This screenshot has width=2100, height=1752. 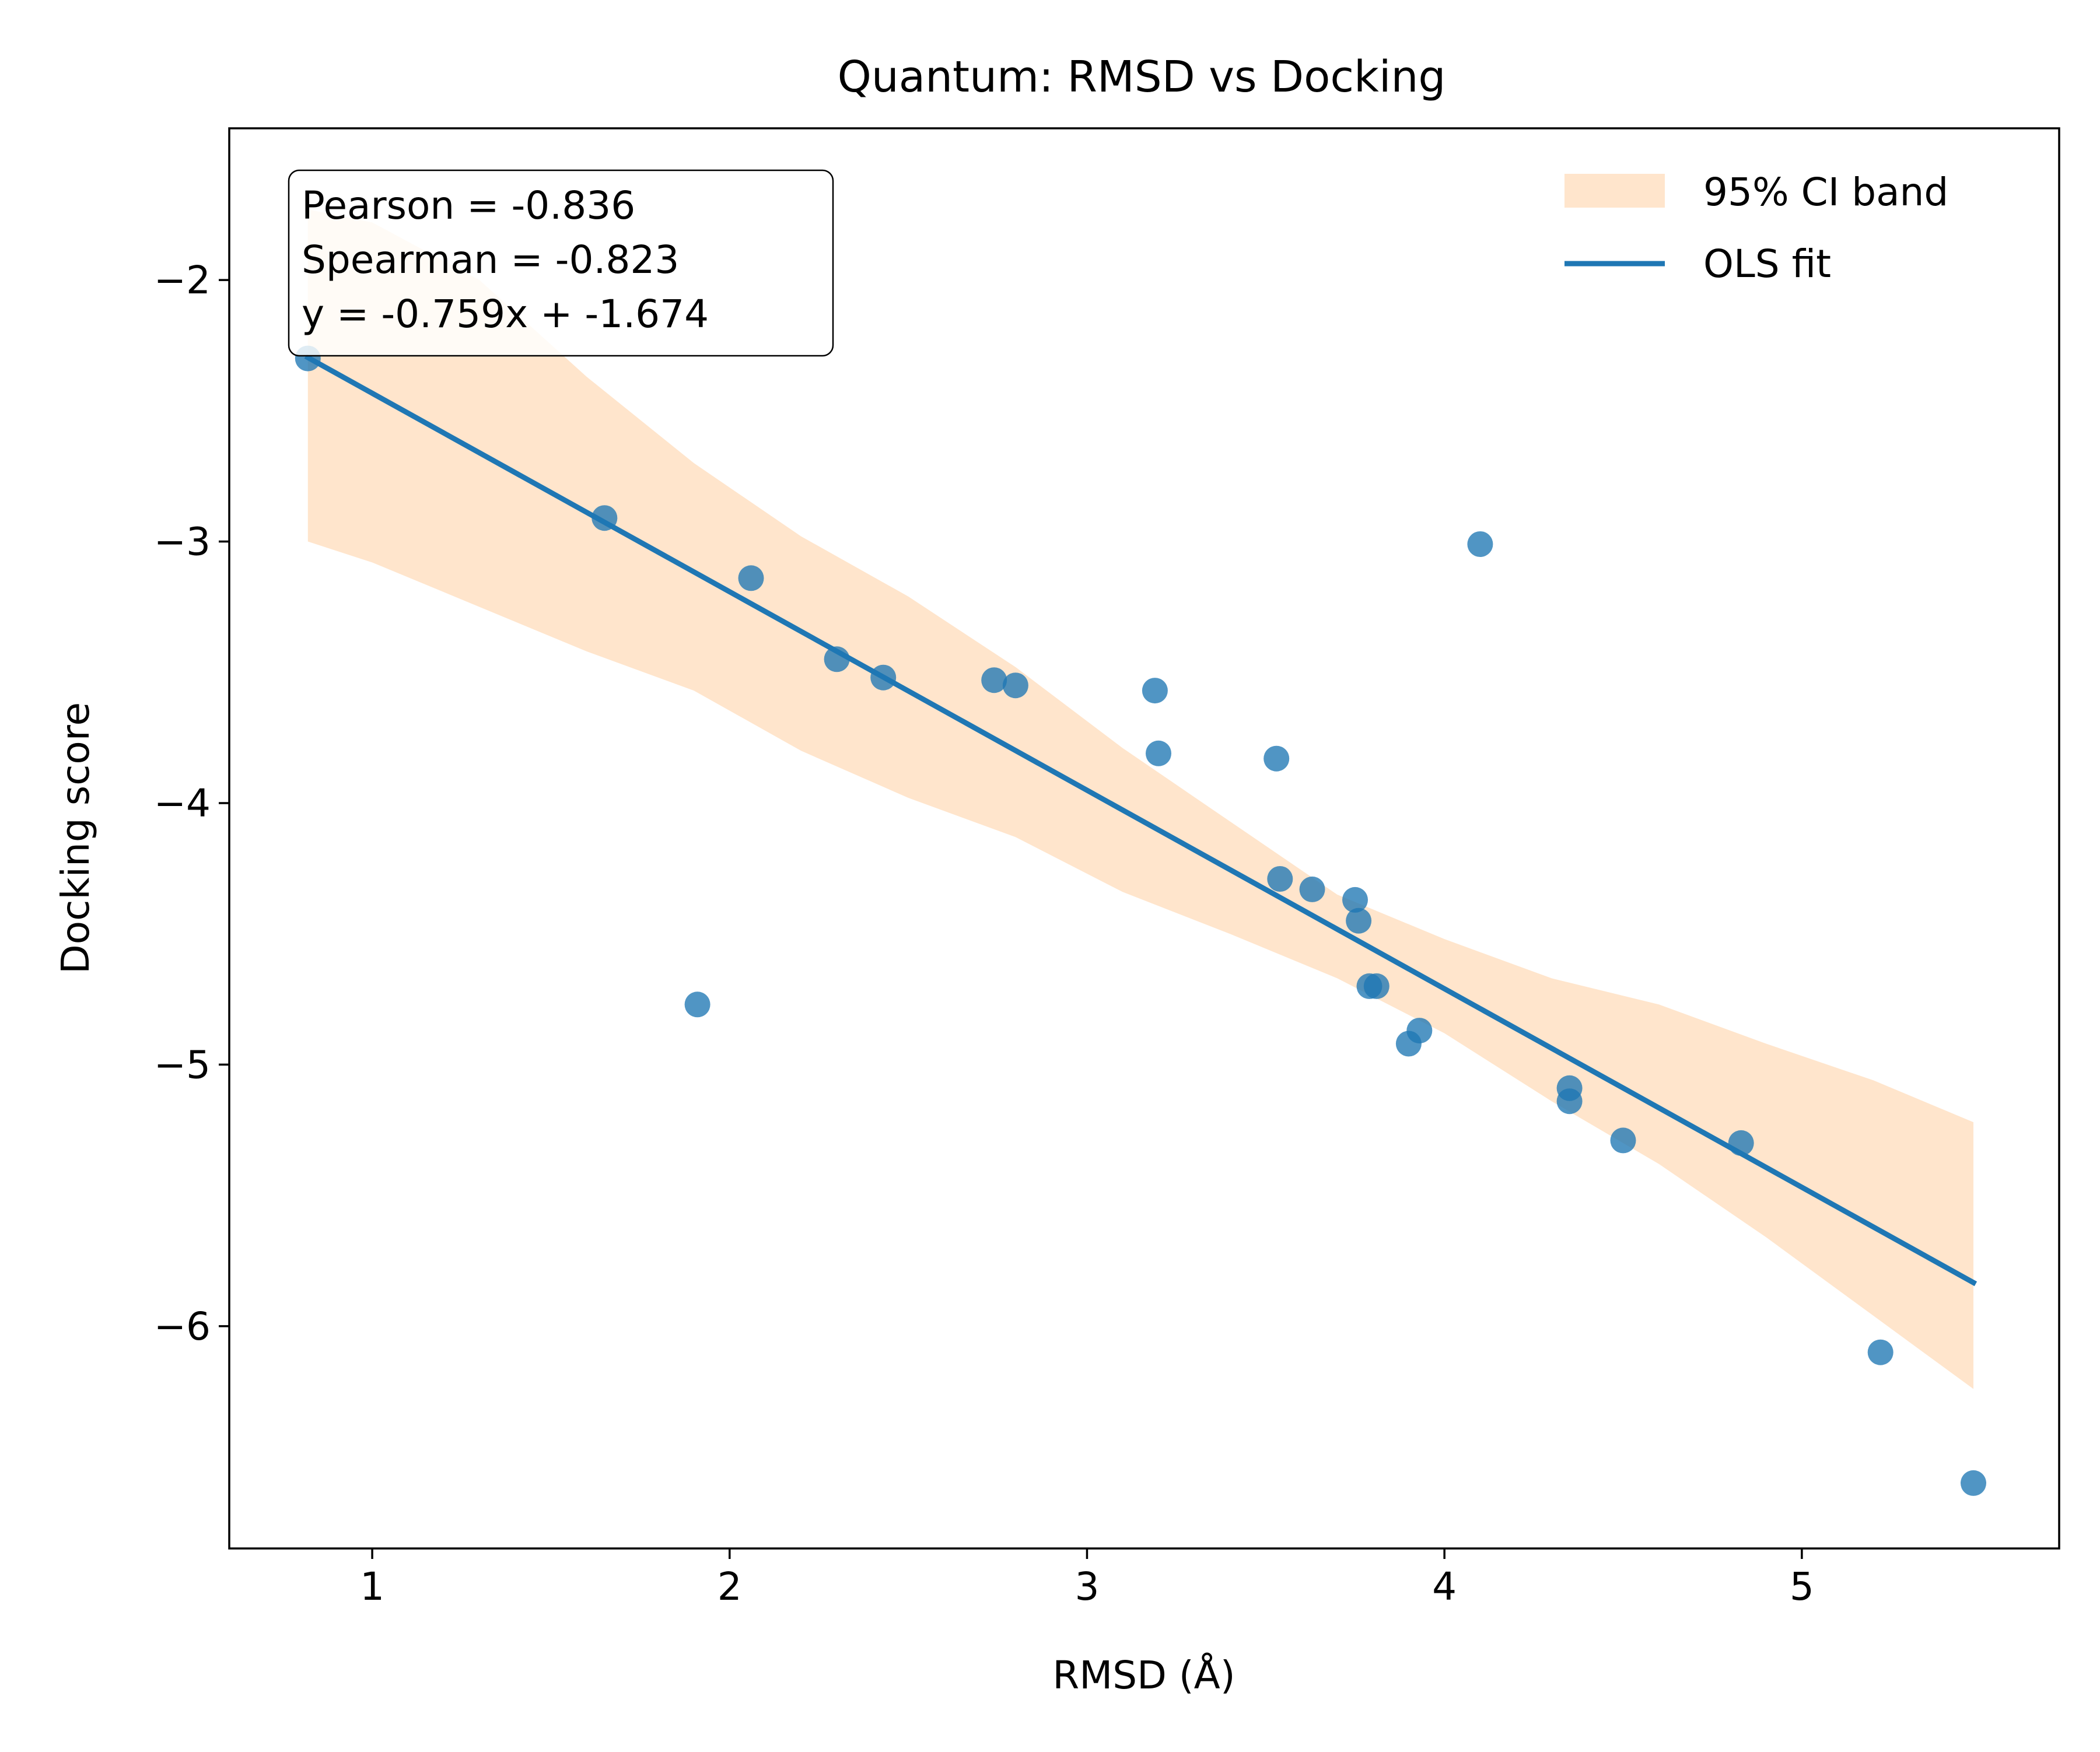 What do you see at coordinates (1802, 1587) in the screenshot?
I see `x-tick-label: 5` at bounding box center [1802, 1587].